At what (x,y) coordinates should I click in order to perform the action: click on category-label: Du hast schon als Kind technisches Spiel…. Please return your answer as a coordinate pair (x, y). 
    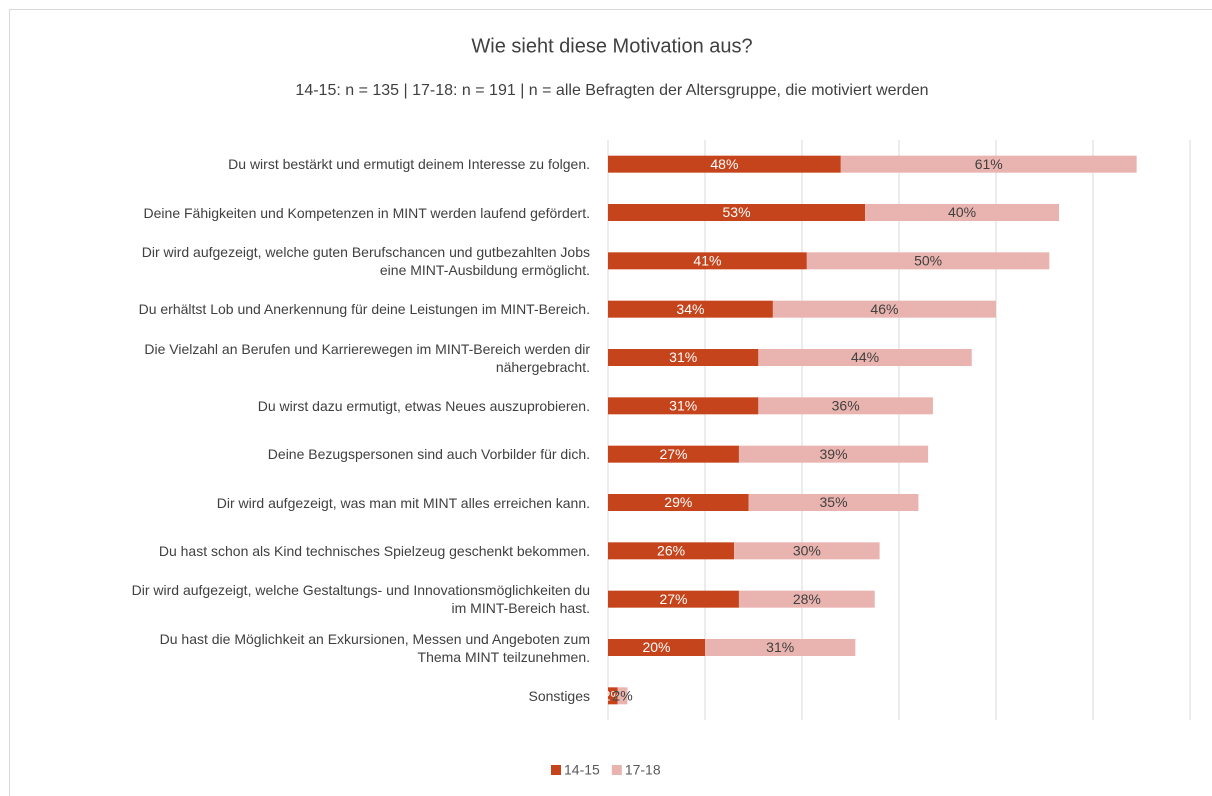
    Looking at the image, I should click on (374, 550).